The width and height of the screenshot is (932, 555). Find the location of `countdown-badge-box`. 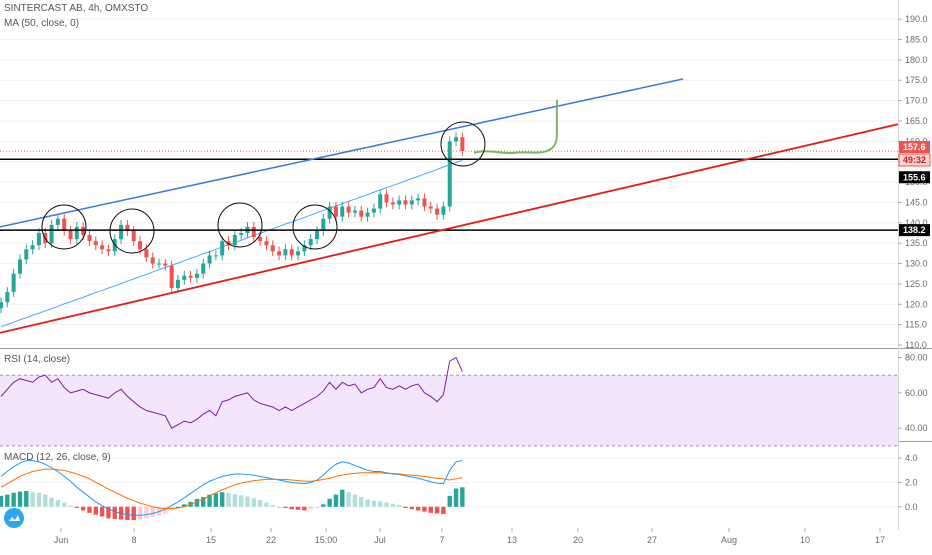

countdown-badge-box is located at coordinates (914, 160).